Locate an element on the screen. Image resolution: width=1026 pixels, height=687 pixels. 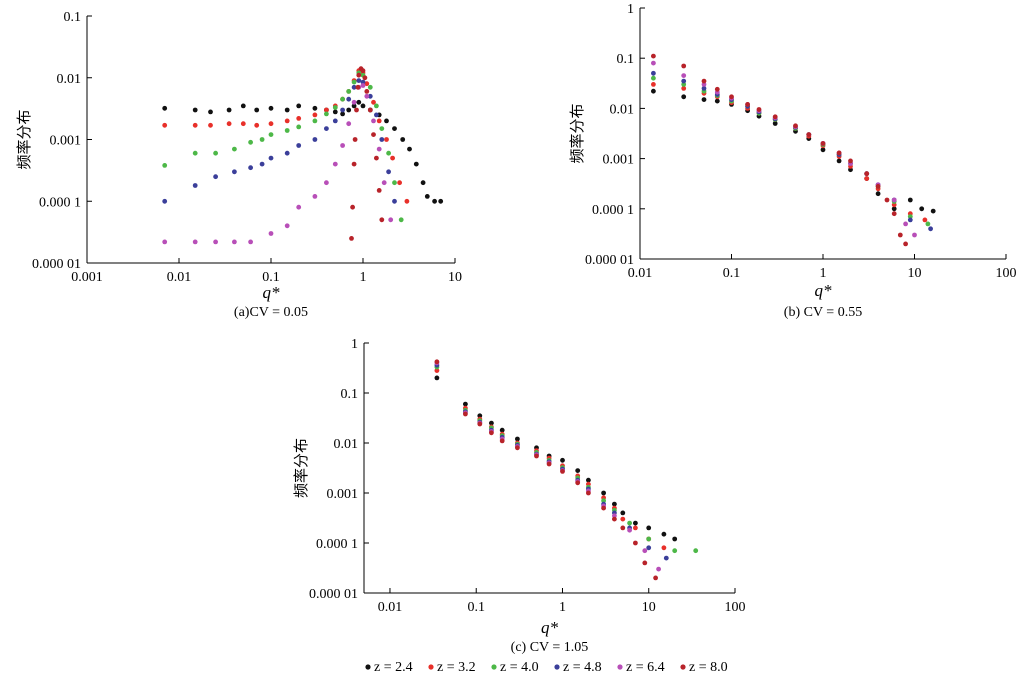
y-tick-label: 0.000 01 is located at coordinates (609, 260).